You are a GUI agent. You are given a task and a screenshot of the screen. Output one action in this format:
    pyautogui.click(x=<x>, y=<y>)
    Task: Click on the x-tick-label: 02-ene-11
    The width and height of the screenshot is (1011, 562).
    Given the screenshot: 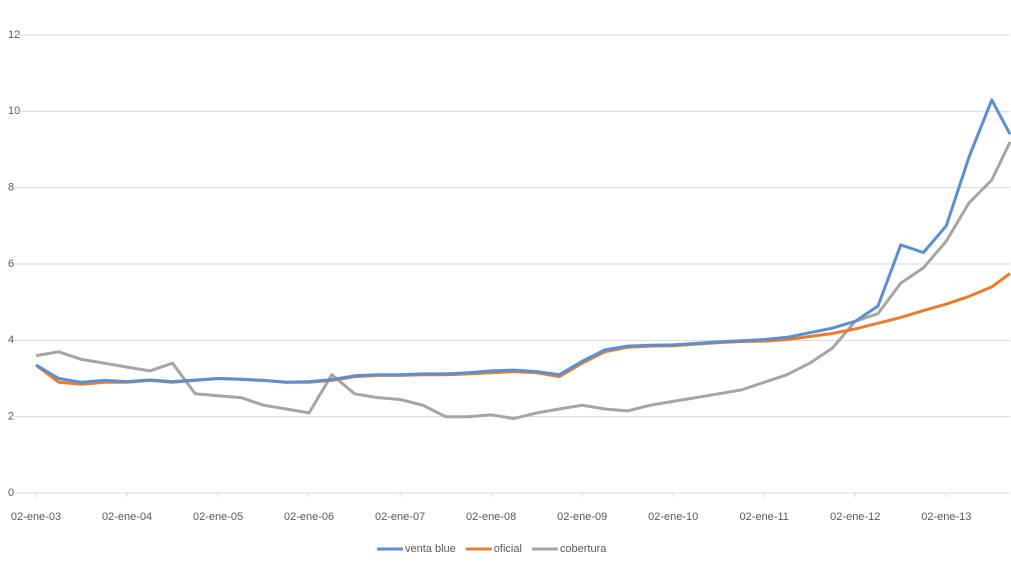 What is the action you would take?
    pyautogui.click(x=764, y=517)
    